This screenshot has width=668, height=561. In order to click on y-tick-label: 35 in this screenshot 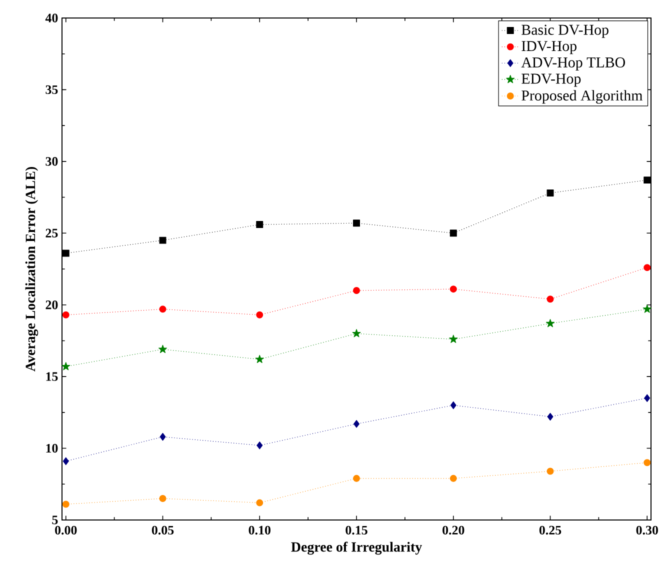, I will do `click(52, 89)`.